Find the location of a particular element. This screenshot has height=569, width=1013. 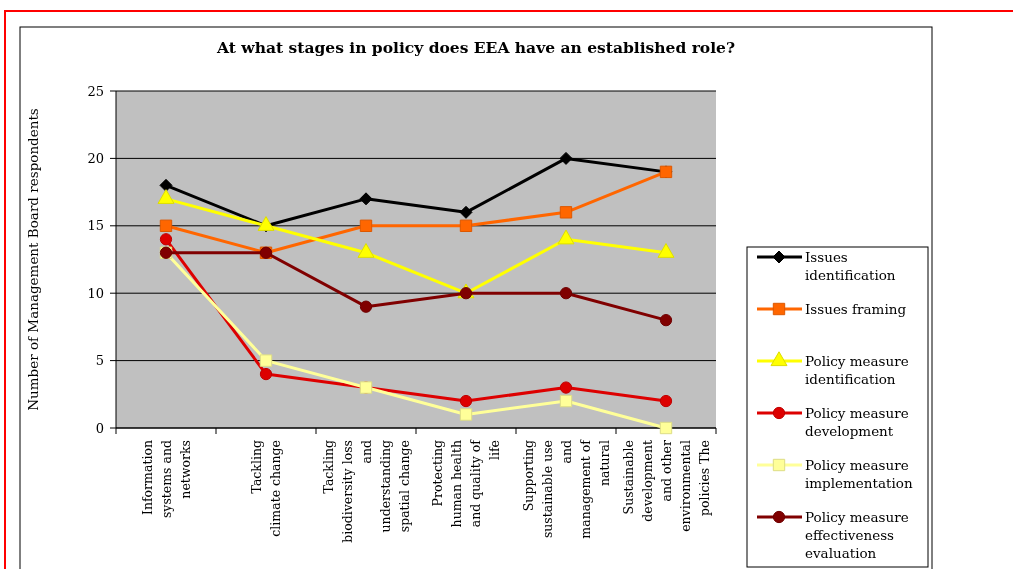

chart-title: At what stages in policy does EEA have an established role? is located at coordinates (475, 47).